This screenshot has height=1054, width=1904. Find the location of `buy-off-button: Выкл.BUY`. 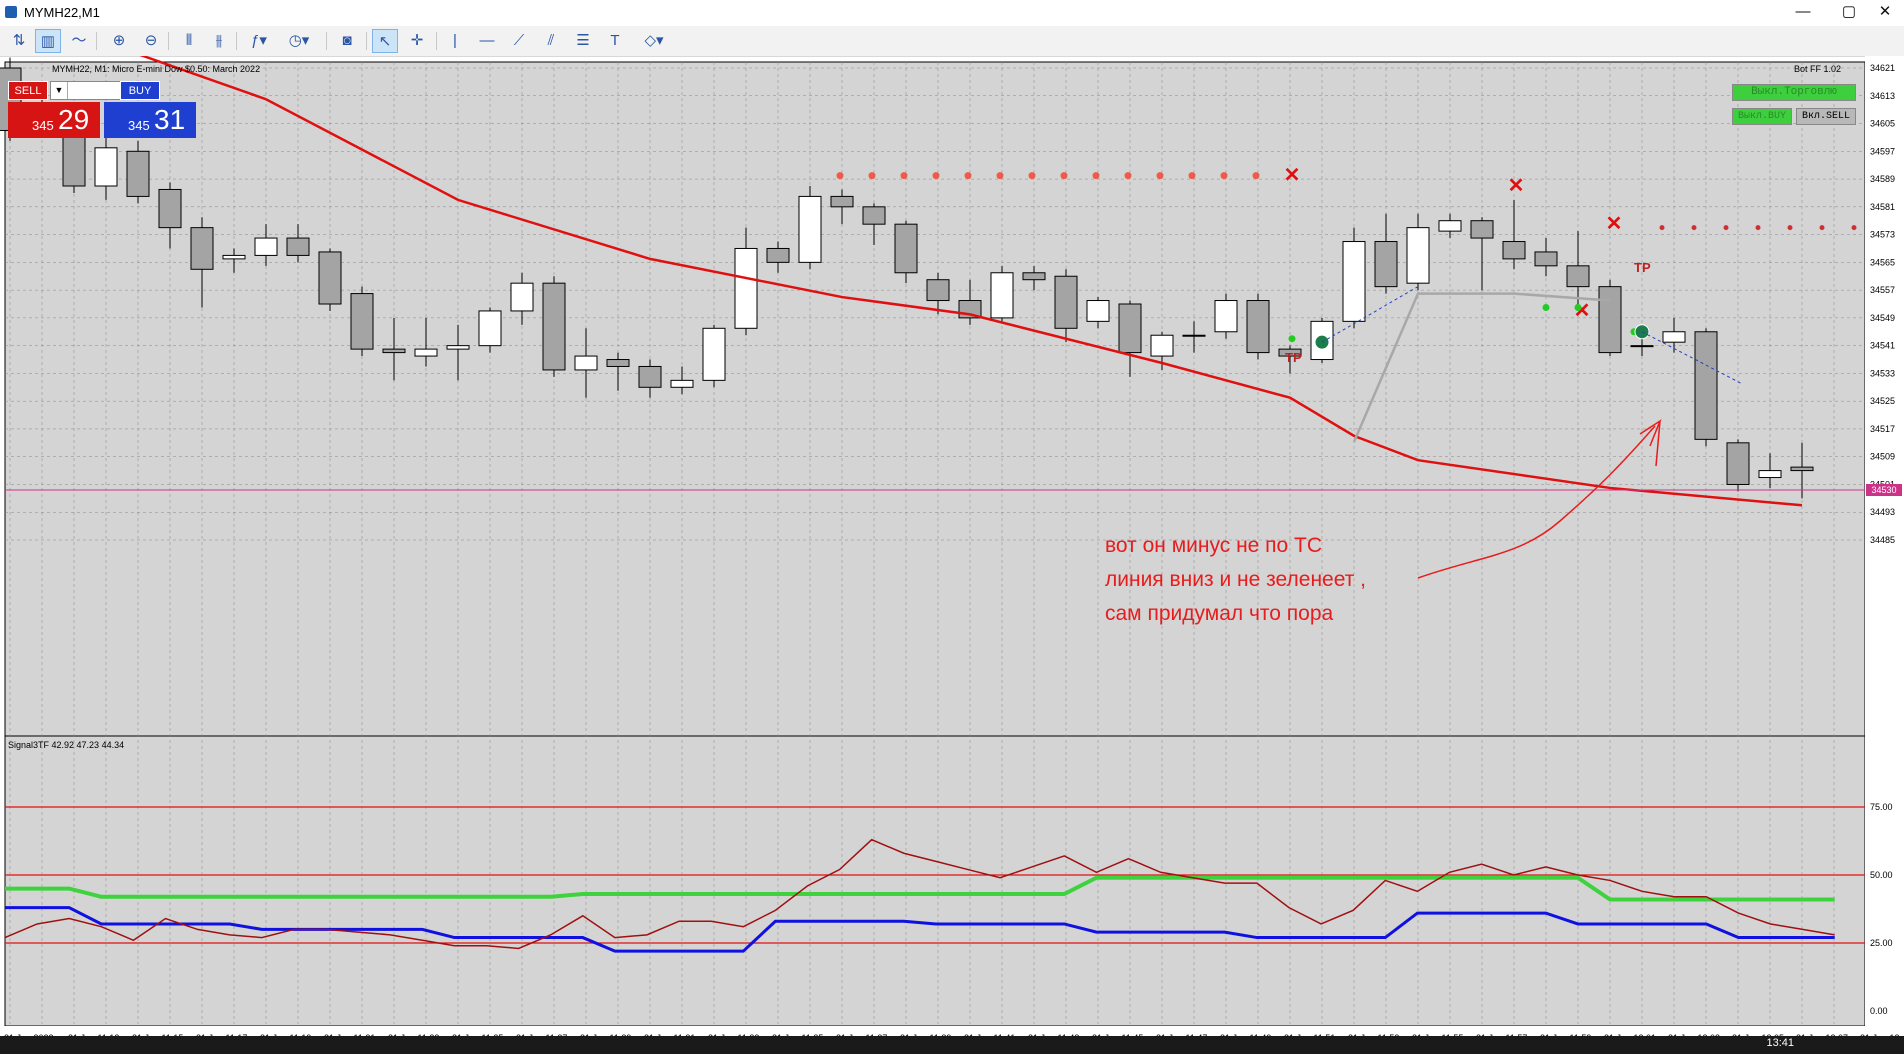

buy-off-button: Выкл.BUY is located at coordinates (1762, 116).